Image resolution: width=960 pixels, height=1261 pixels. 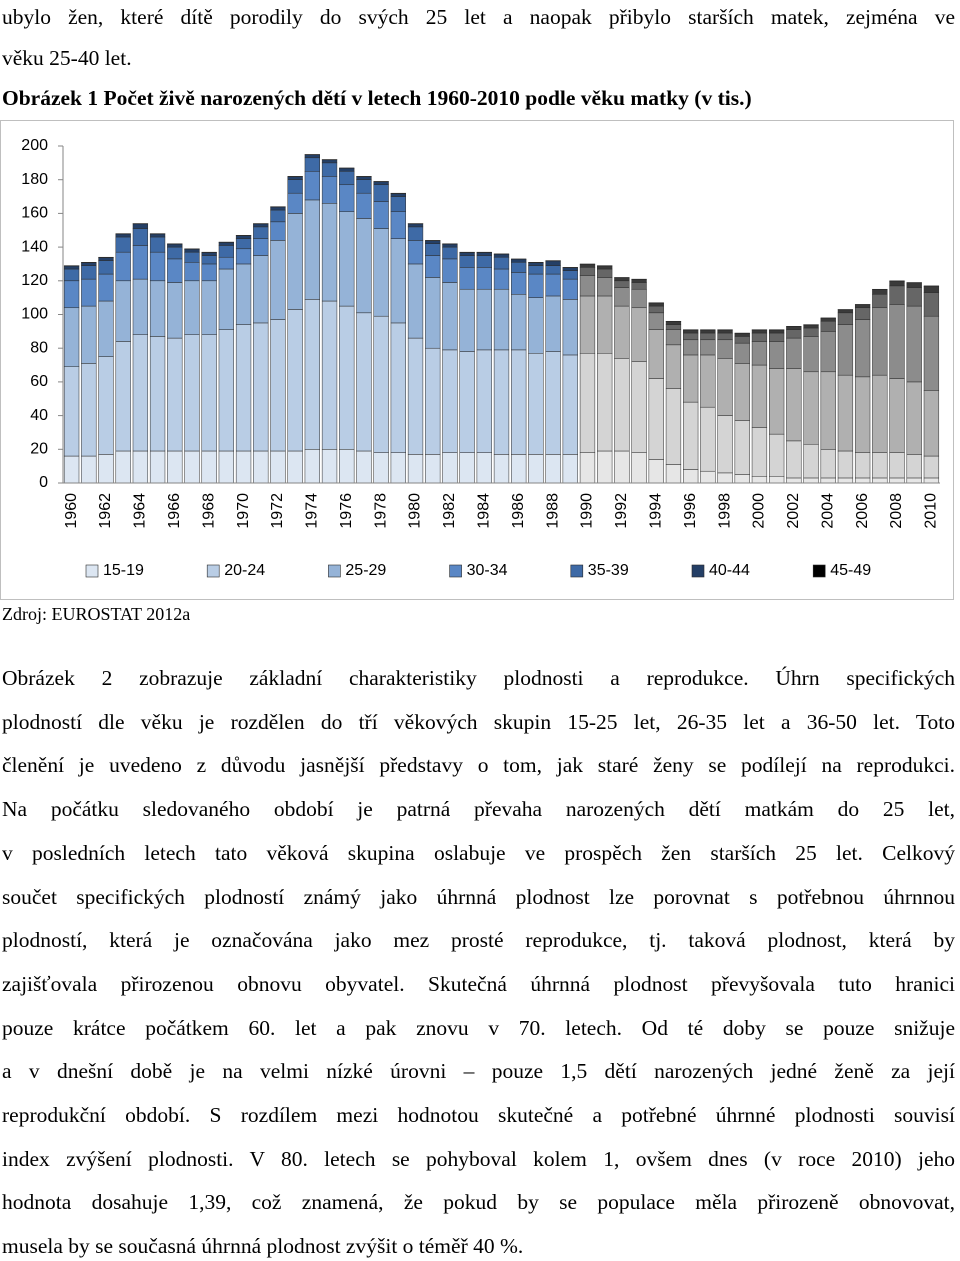 I want to click on x-tick-label: 2008, so click(x=896, y=511).